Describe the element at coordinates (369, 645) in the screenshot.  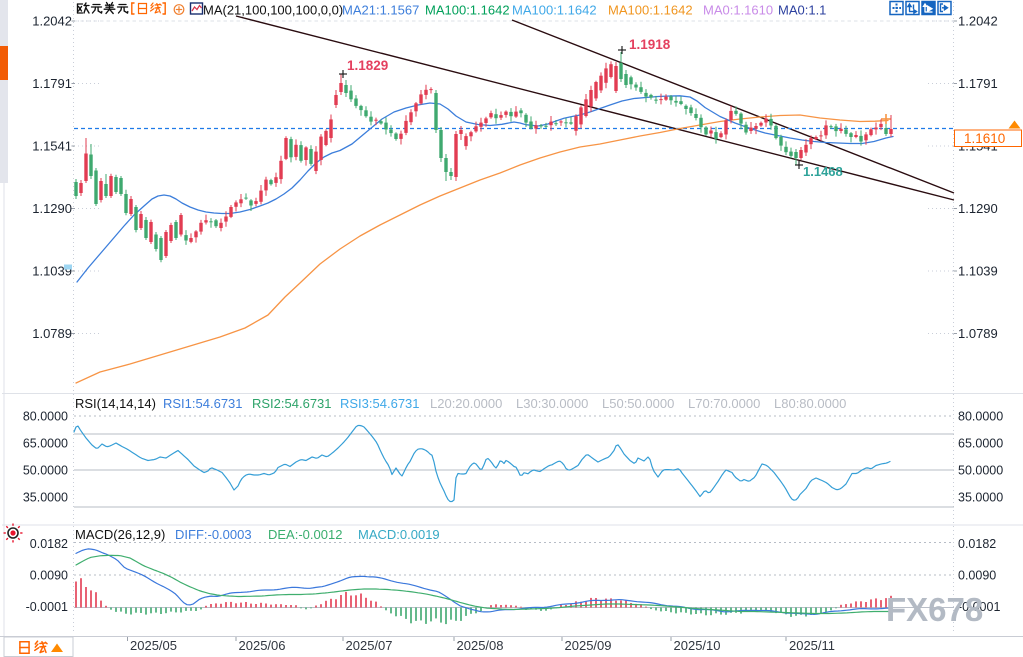
I see `svg-text: 2025/07` at that location.